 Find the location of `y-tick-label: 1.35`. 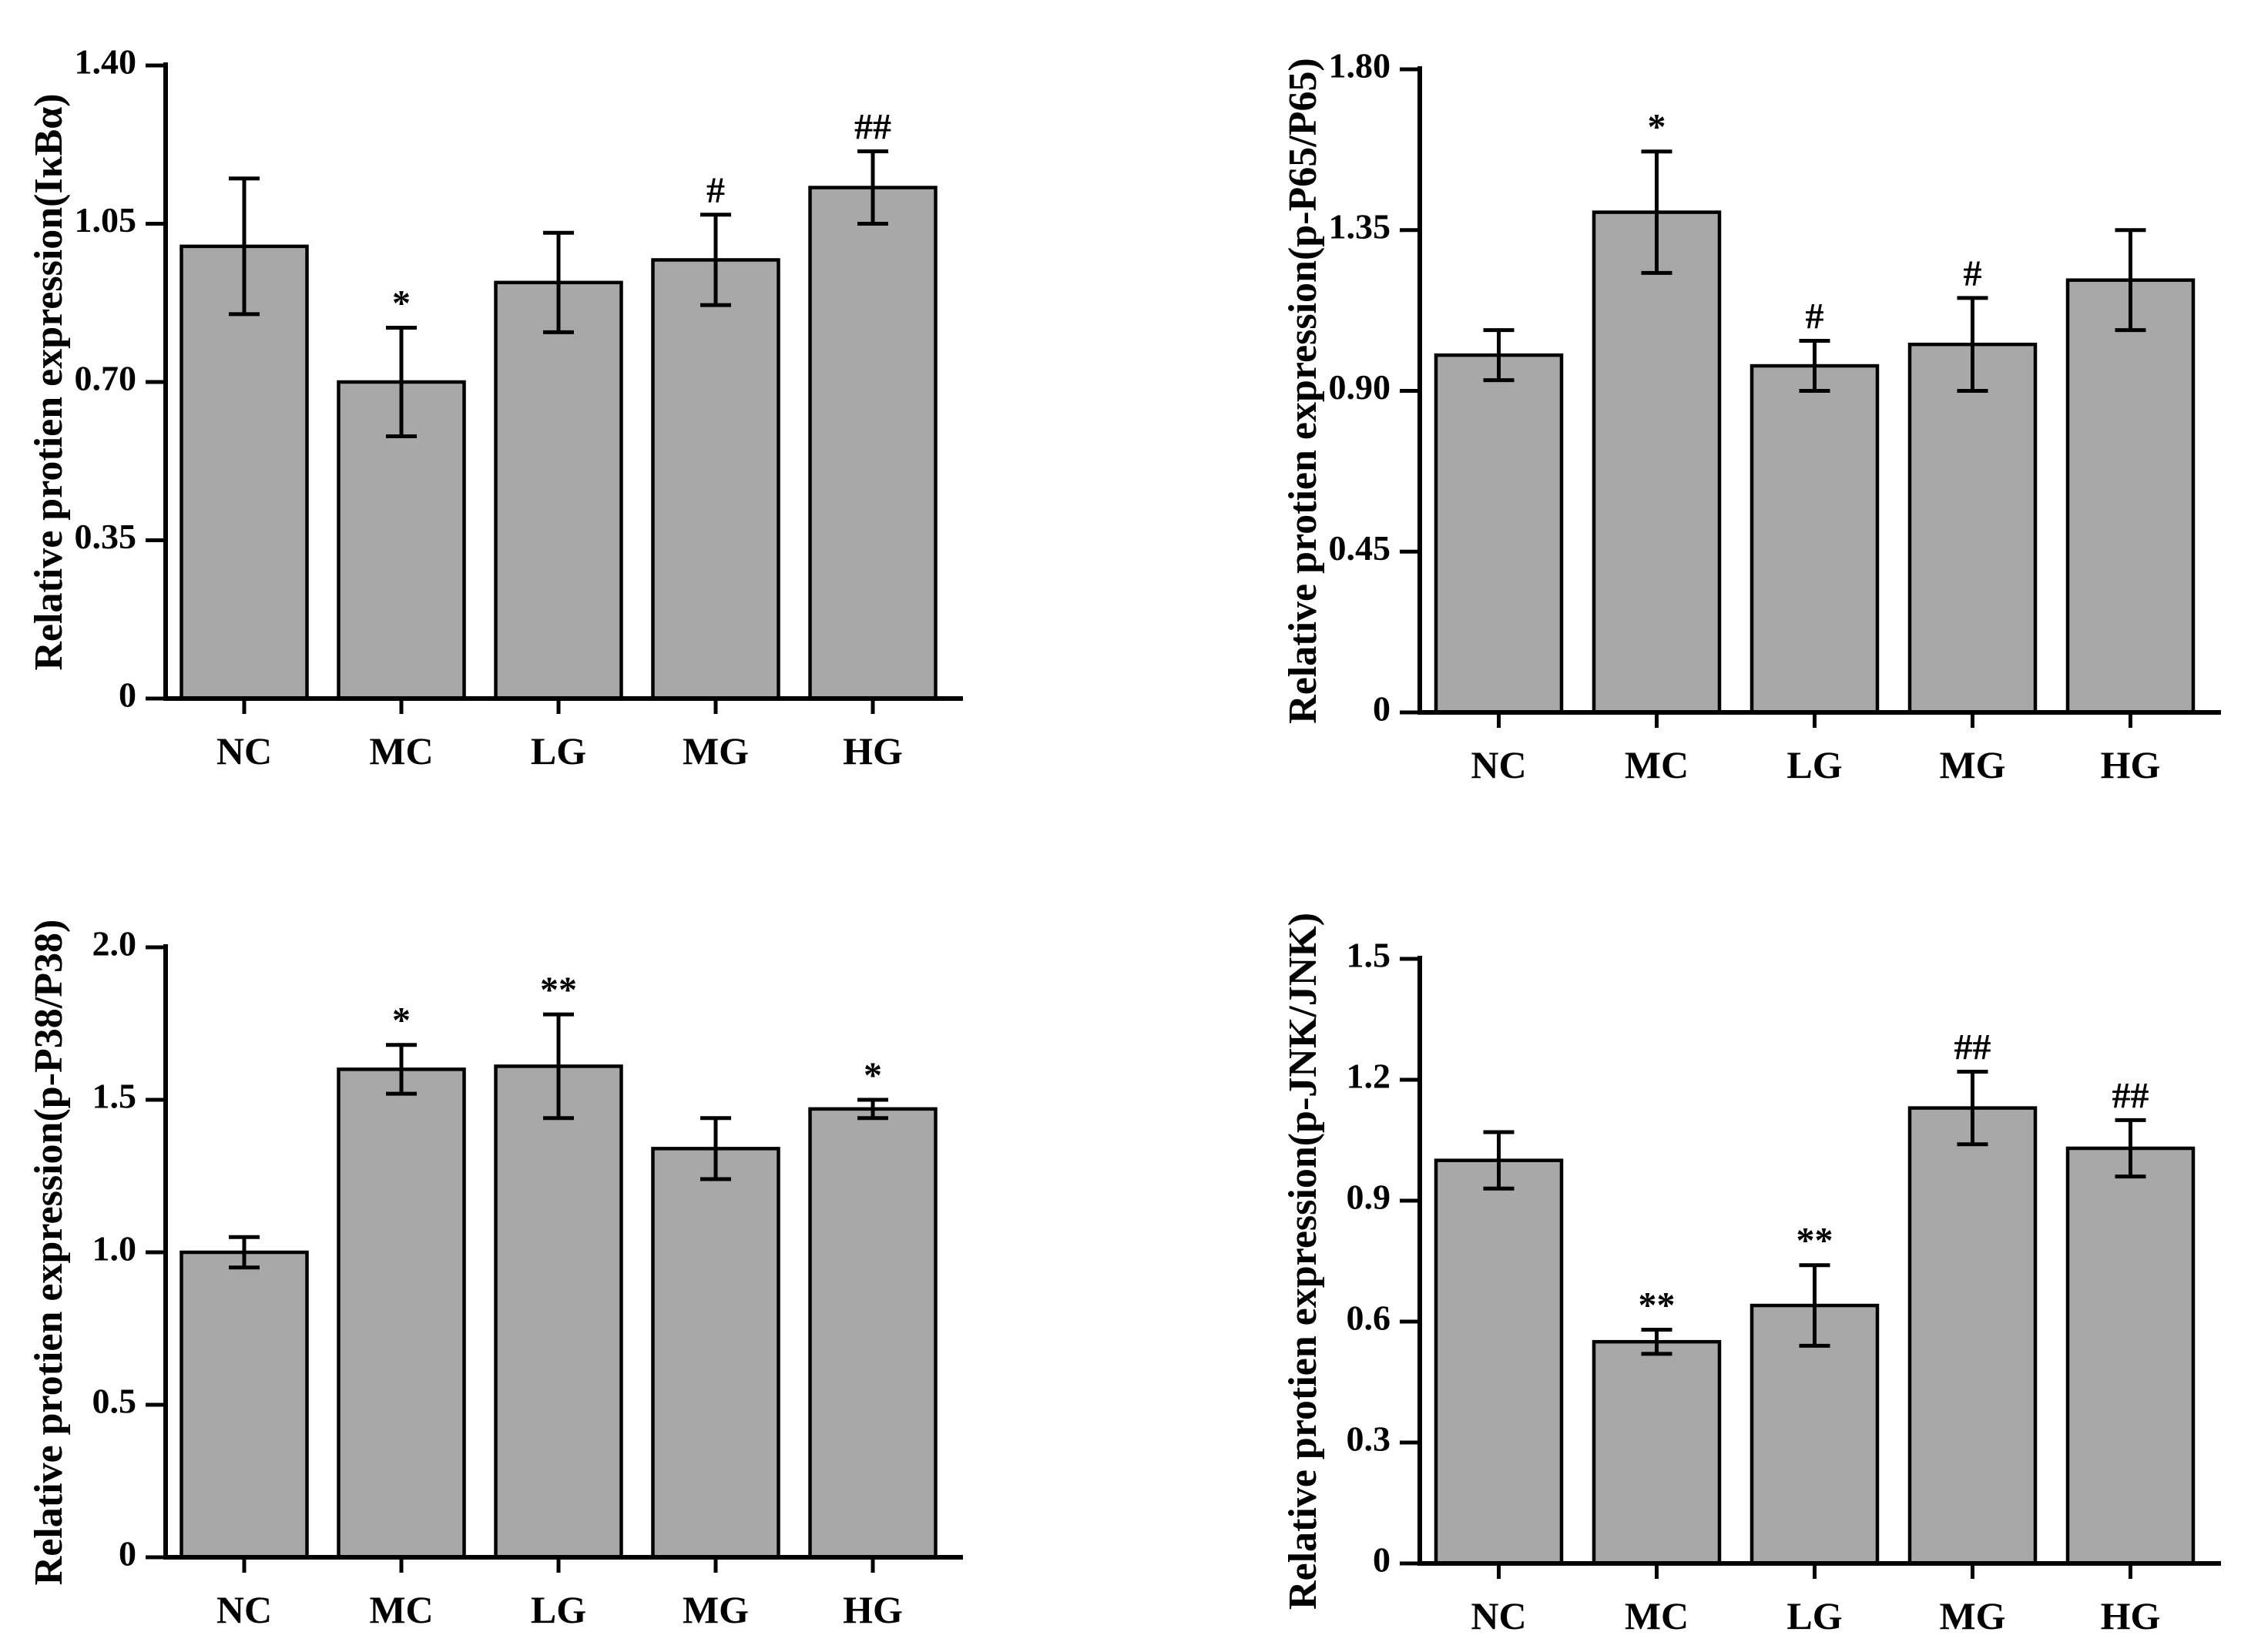

y-tick-label: 1.35 is located at coordinates (1360, 226).